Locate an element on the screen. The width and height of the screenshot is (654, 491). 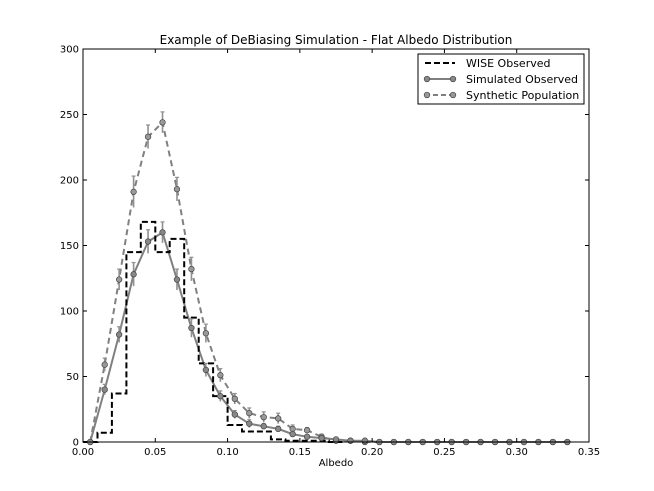
legend-label-simulated-observed: Simulated Observed is located at coordinates (522, 79).